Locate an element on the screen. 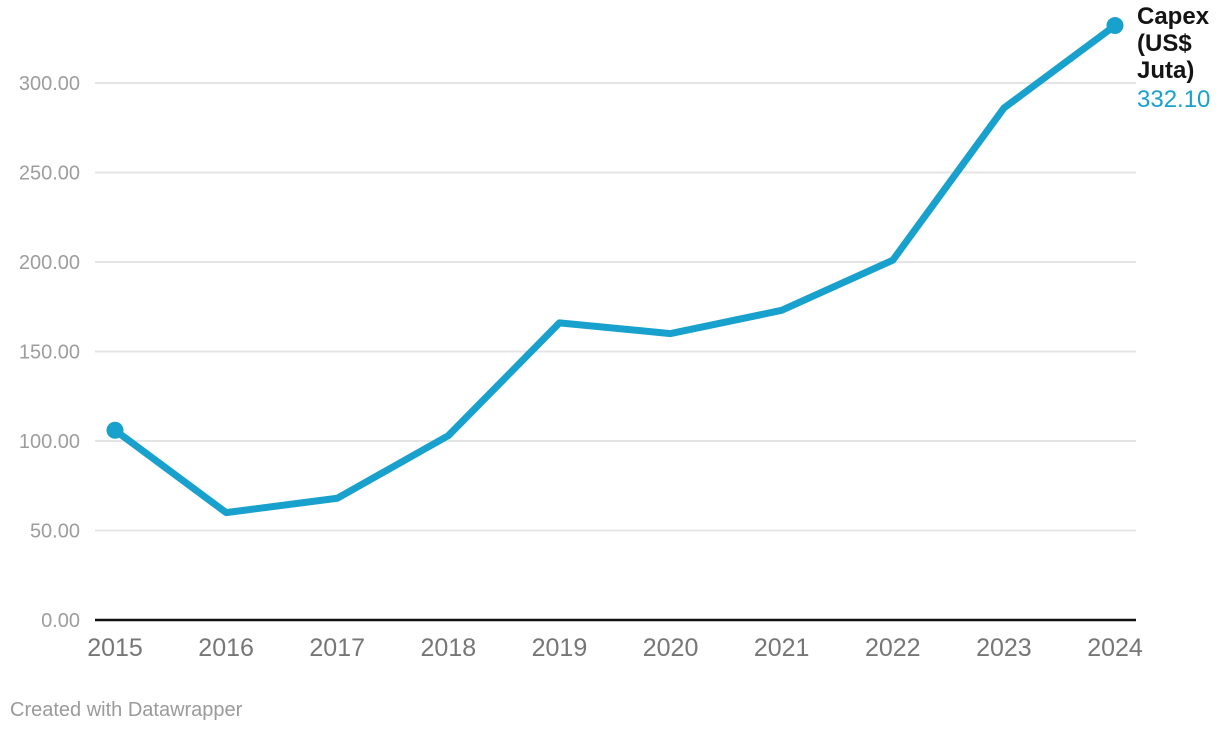 The width and height of the screenshot is (1220, 738). y-tick-label: 0.00 is located at coordinates (60, 621).